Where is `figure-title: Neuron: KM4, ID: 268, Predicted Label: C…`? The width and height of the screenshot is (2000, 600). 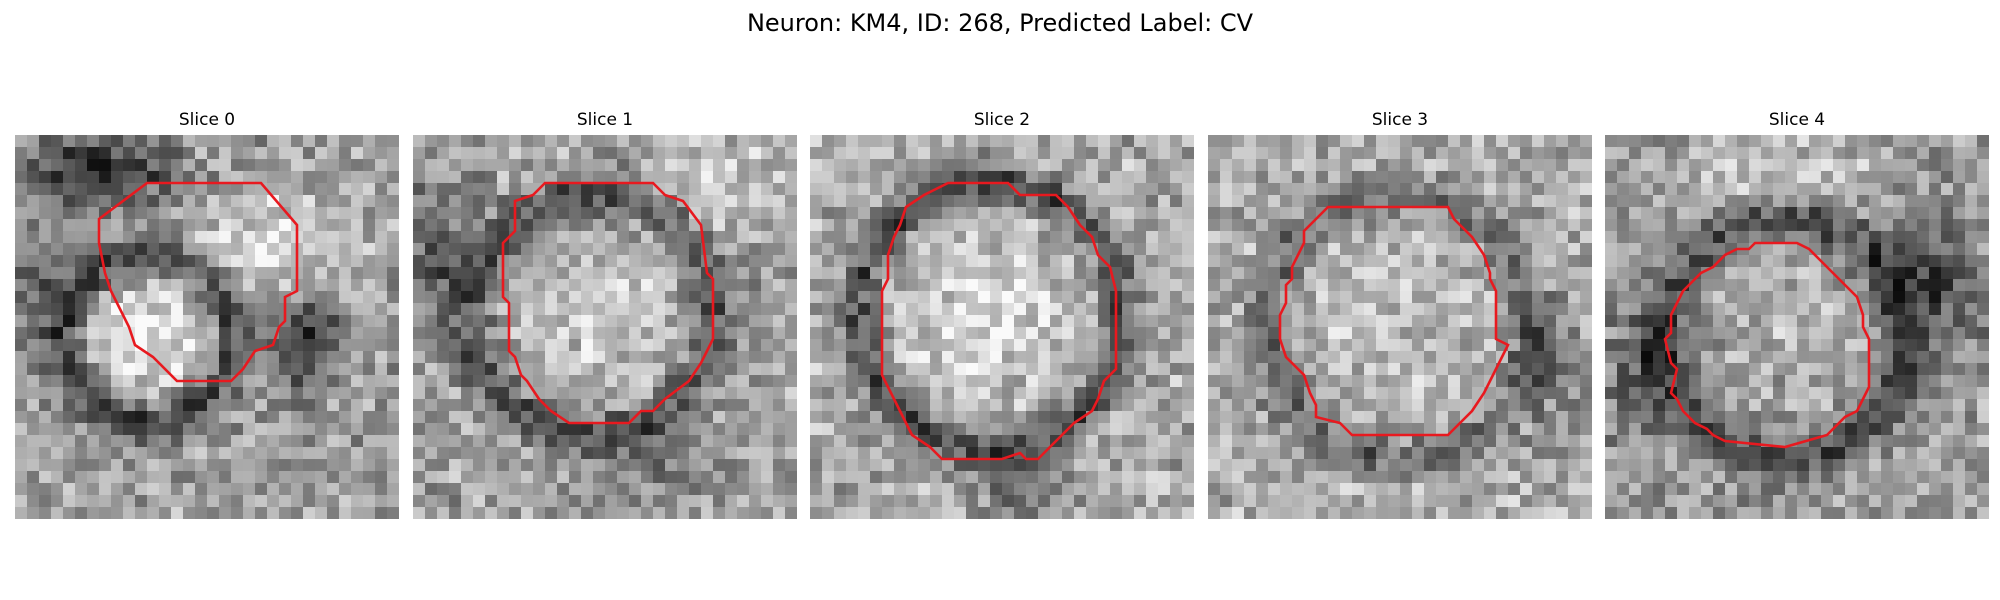 figure-title: Neuron: KM4, ID: 268, Predicted Label: C… is located at coordinates (1000, 23).